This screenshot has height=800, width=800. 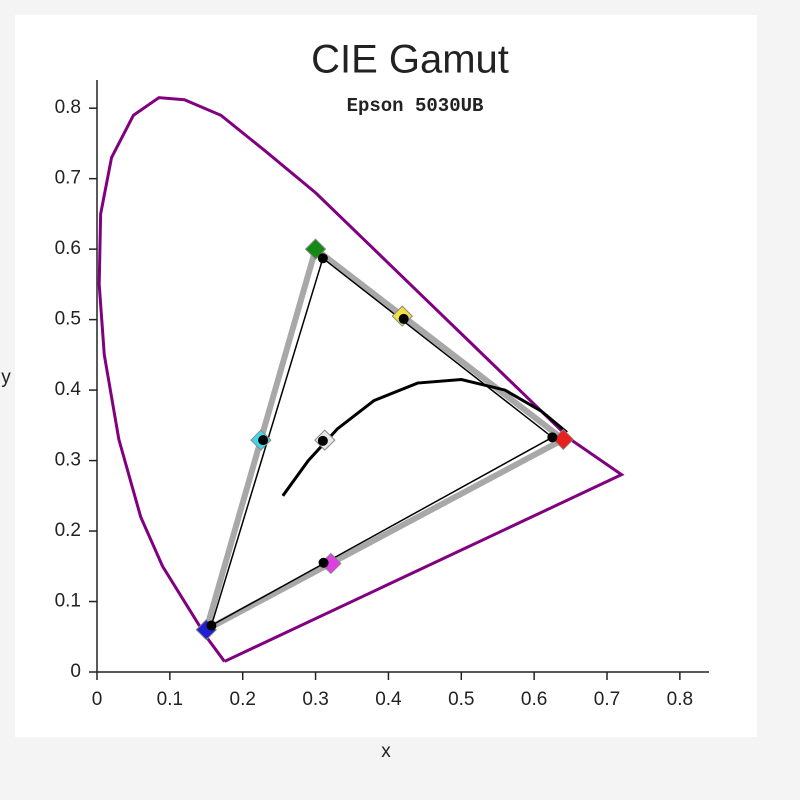 I want to click on y-tick-label: 0, so click(x=75, y=671).